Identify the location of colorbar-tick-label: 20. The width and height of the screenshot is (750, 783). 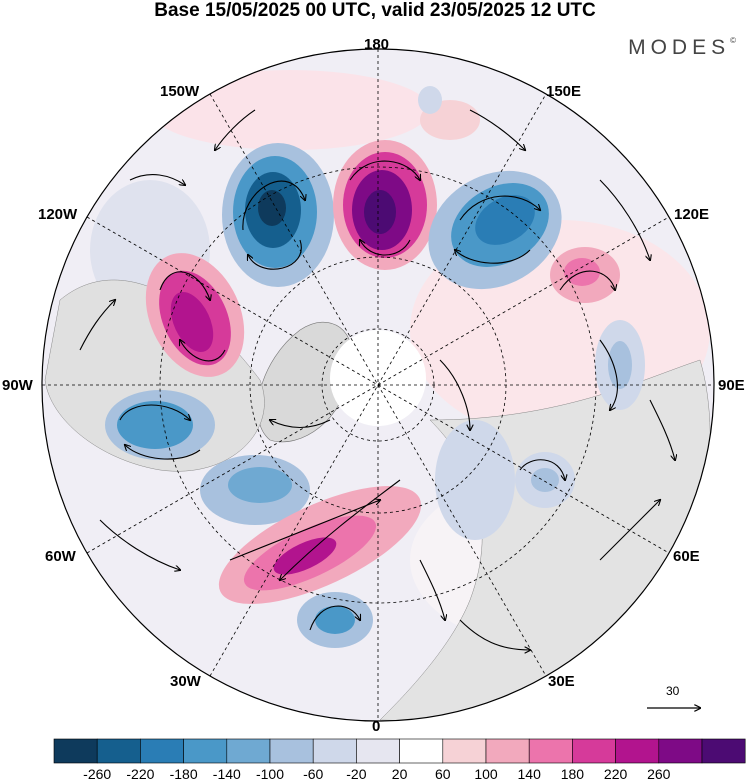
(399, 774).